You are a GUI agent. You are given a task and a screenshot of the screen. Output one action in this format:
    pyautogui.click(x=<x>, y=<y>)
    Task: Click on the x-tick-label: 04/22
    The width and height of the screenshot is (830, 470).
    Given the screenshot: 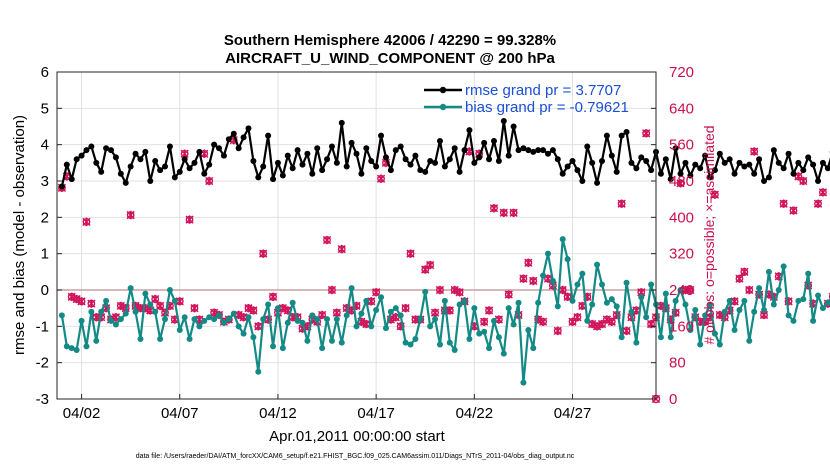 What is the action you would take?
    pyautogui.click(x=475, y=413)
    